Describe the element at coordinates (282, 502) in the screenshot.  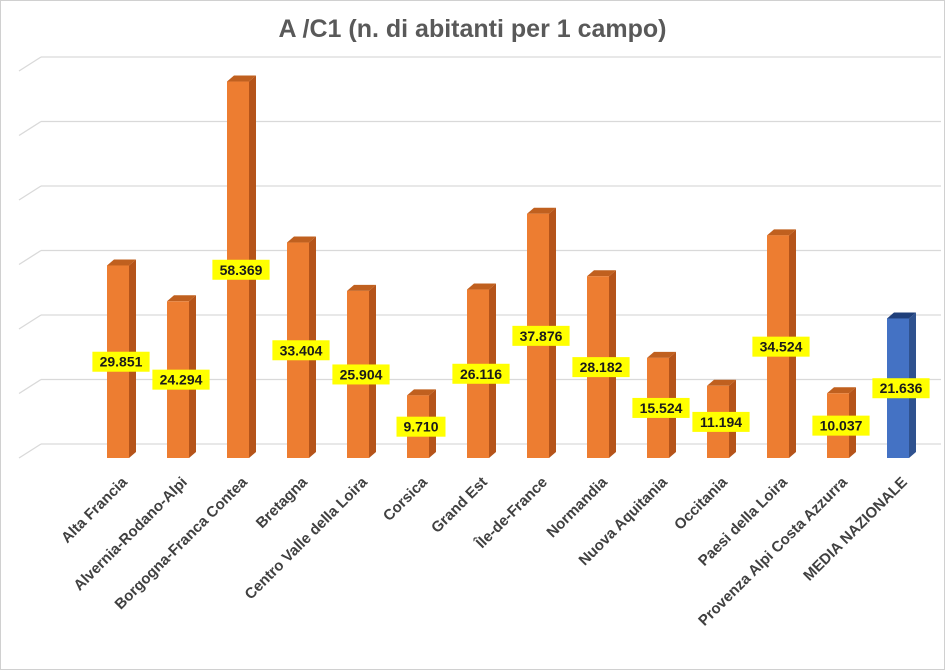
I see `category-tick-label: Bretagna` at that location.